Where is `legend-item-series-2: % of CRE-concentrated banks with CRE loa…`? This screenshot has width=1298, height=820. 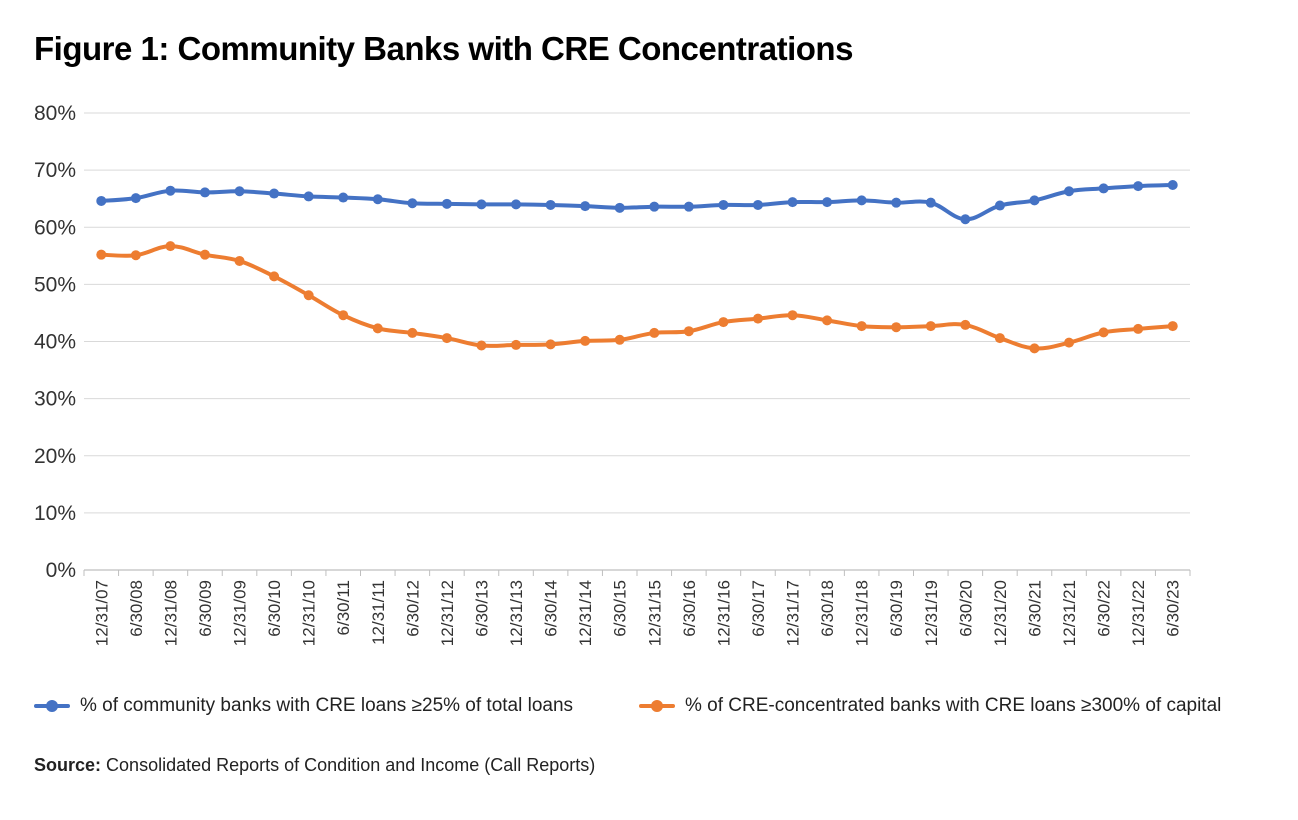 legend-item-series-2: % of CRE-concentrated banks with CRE loa… is located at coordinates (930, 706).